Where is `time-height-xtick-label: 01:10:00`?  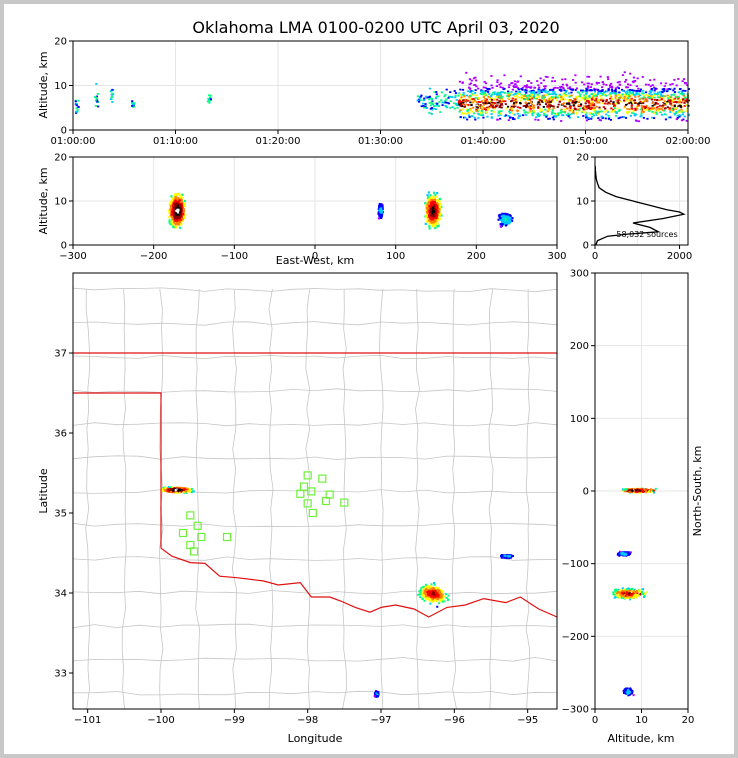 time-height-xtick-label: 01:10:00 is located at coordinates (175, 141).